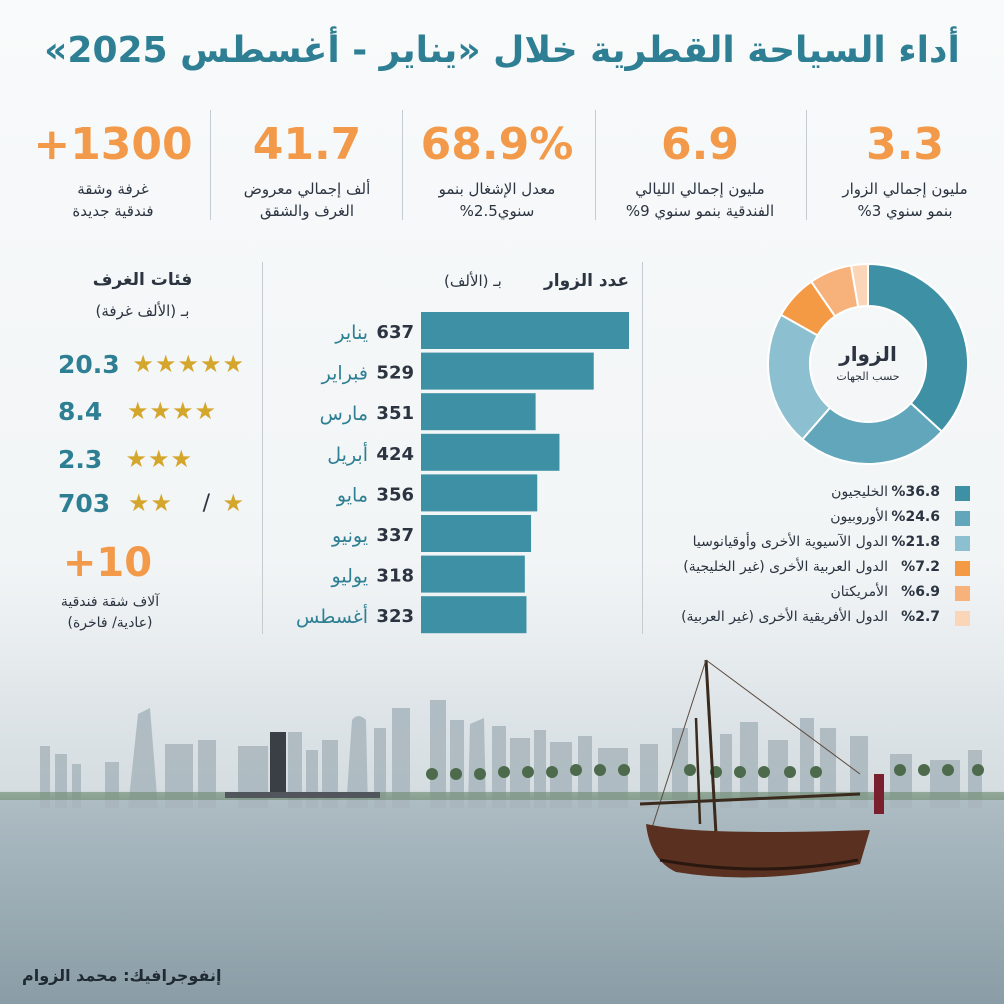 This screenshot has width=1004, height=1004. What do you see at coordinates (395, 332) in the screenshot?
I see `bar-value-label: 637` at bounding box center [395, 332].